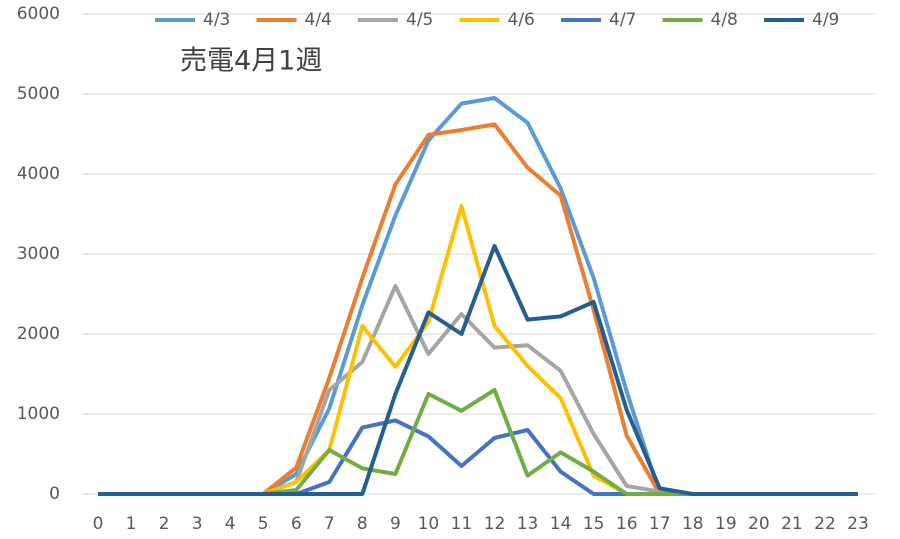 The width and height of the screenshot is (900, 539). What do you see at coordinates (164, 524) in the screenshot?
I see `x-tick-label: 2` at bounding box center [164, 524].